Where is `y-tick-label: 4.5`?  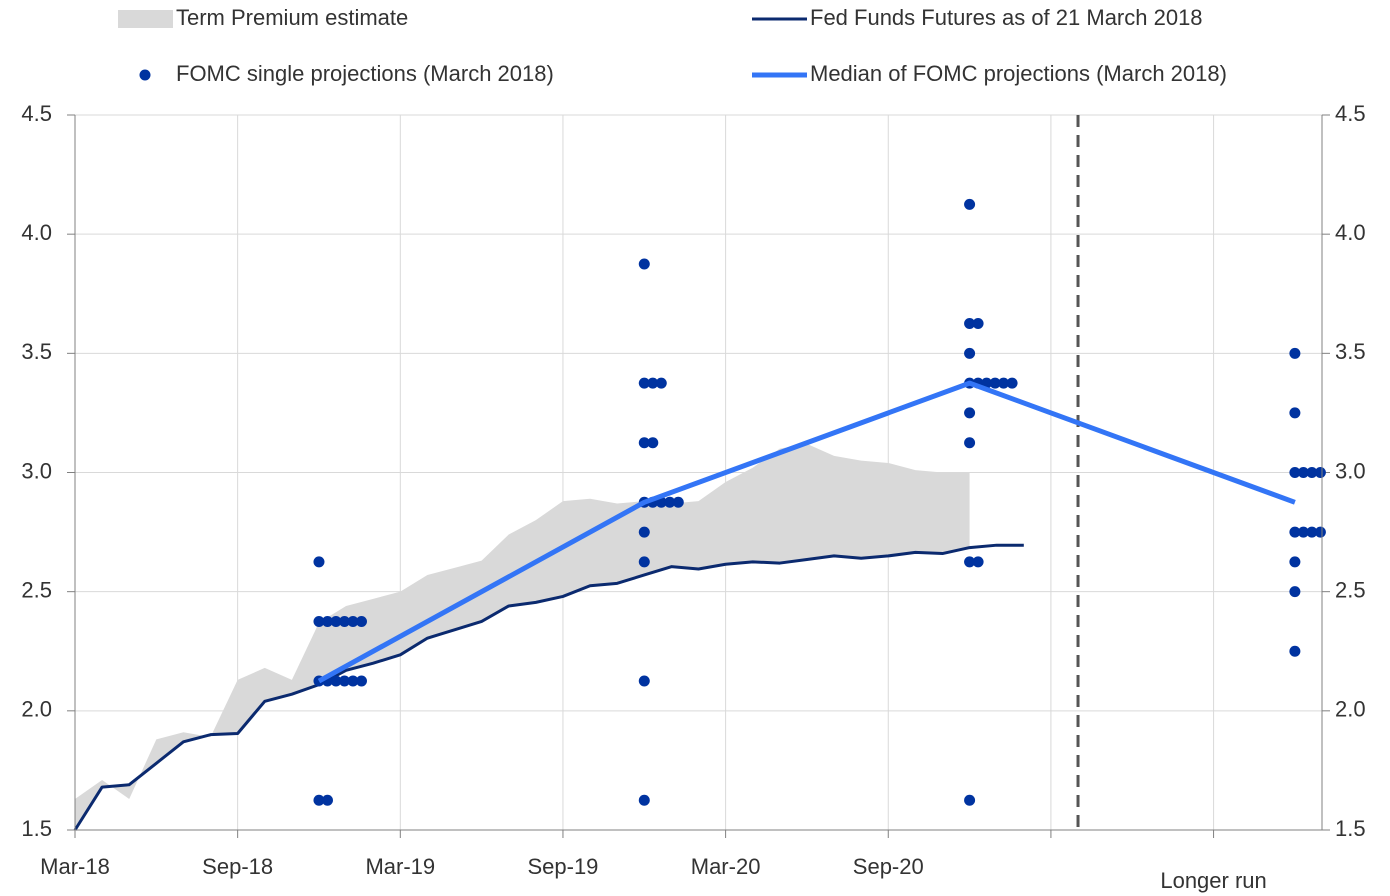 y-tick-label: 4.5 is located at coordinates (36, 113).